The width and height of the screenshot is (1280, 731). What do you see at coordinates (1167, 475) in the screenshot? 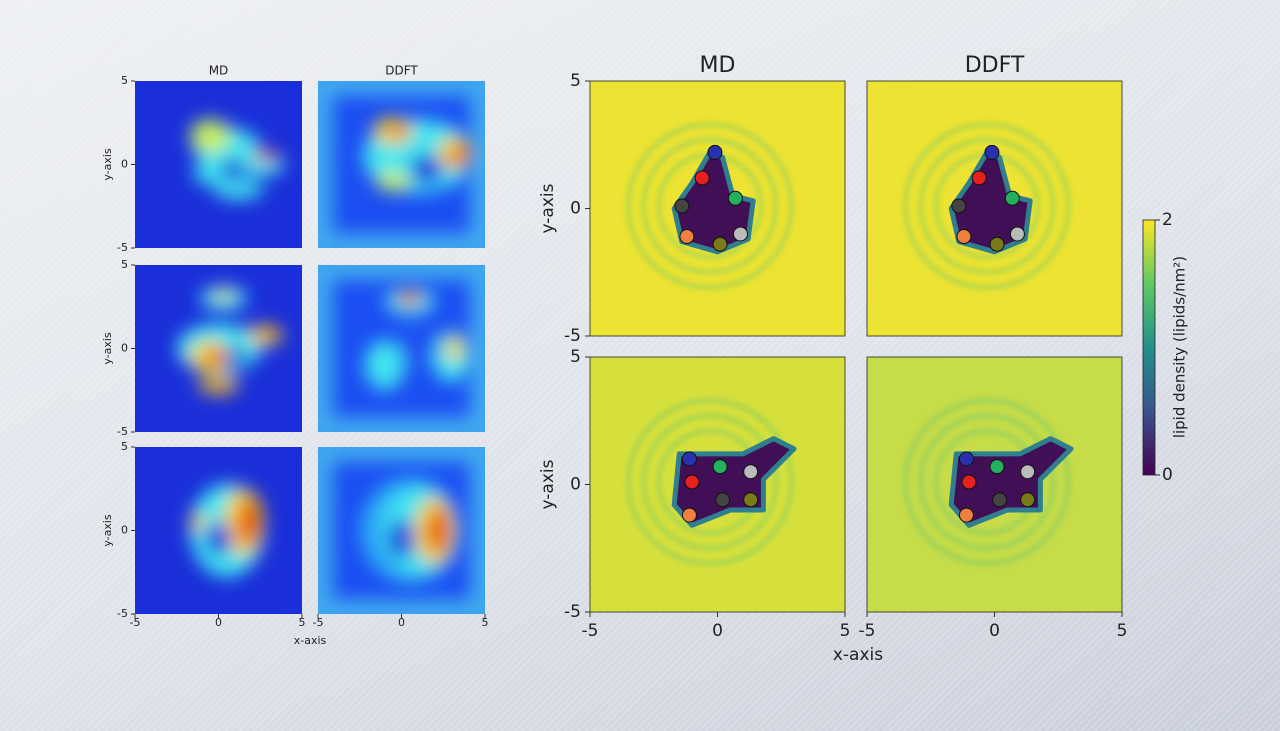
I see `colorbar-tick-label: 0` at bounding box center [1167, 475].